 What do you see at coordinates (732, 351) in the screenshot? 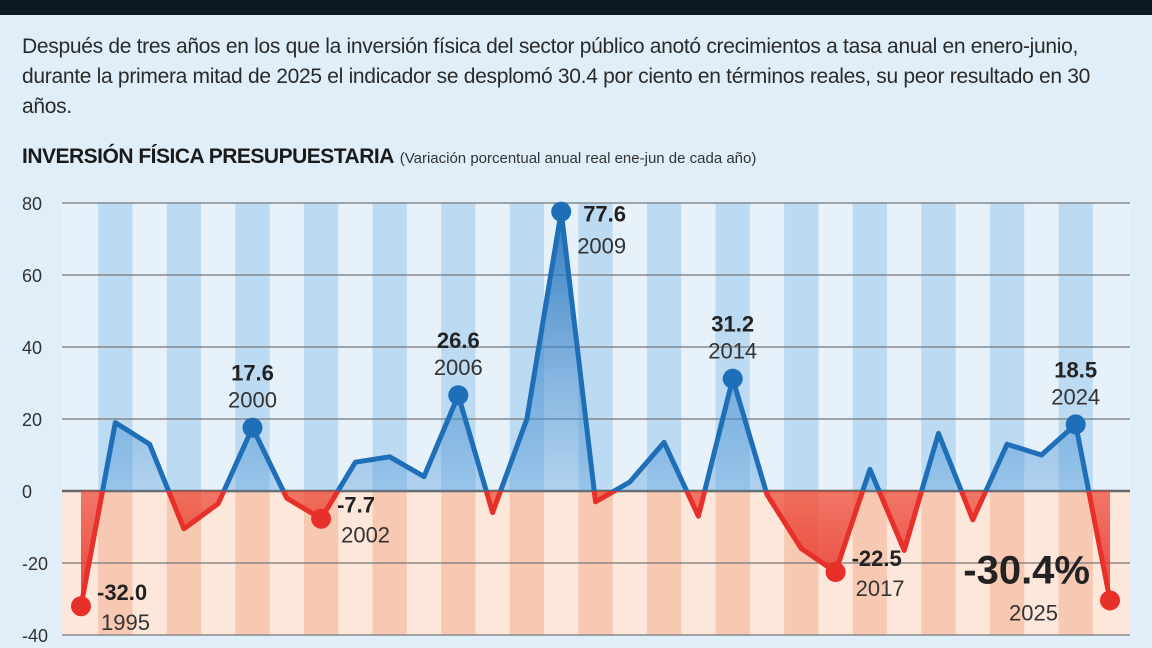
I see `data-label-year: 2014` at bounding box center [732, 351].